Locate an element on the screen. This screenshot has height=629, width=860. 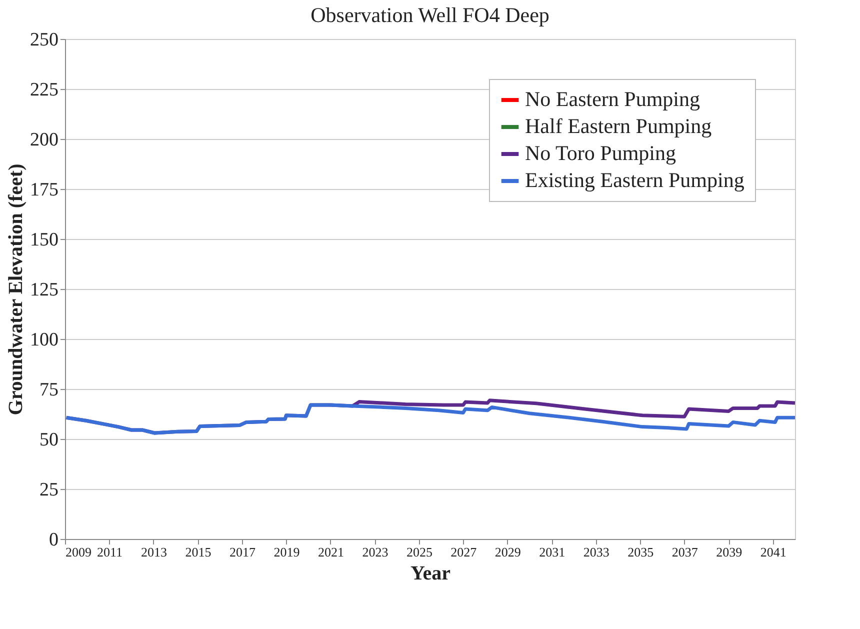
legend-label: Existing Eastern Pumping is located at coordinates (635, 180).